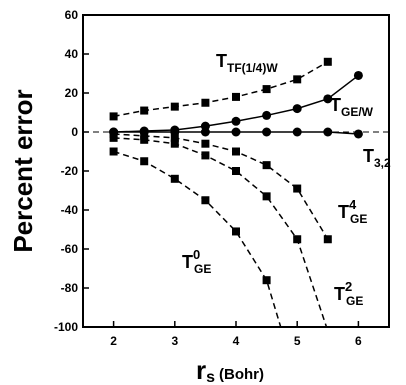 The height and width of the screenshot is (385, 406). What do you see at coordinates (247, 63) in the screenshot?
I see `series-label-0: TTF(1/4)W` at bounding box center [247, 63].